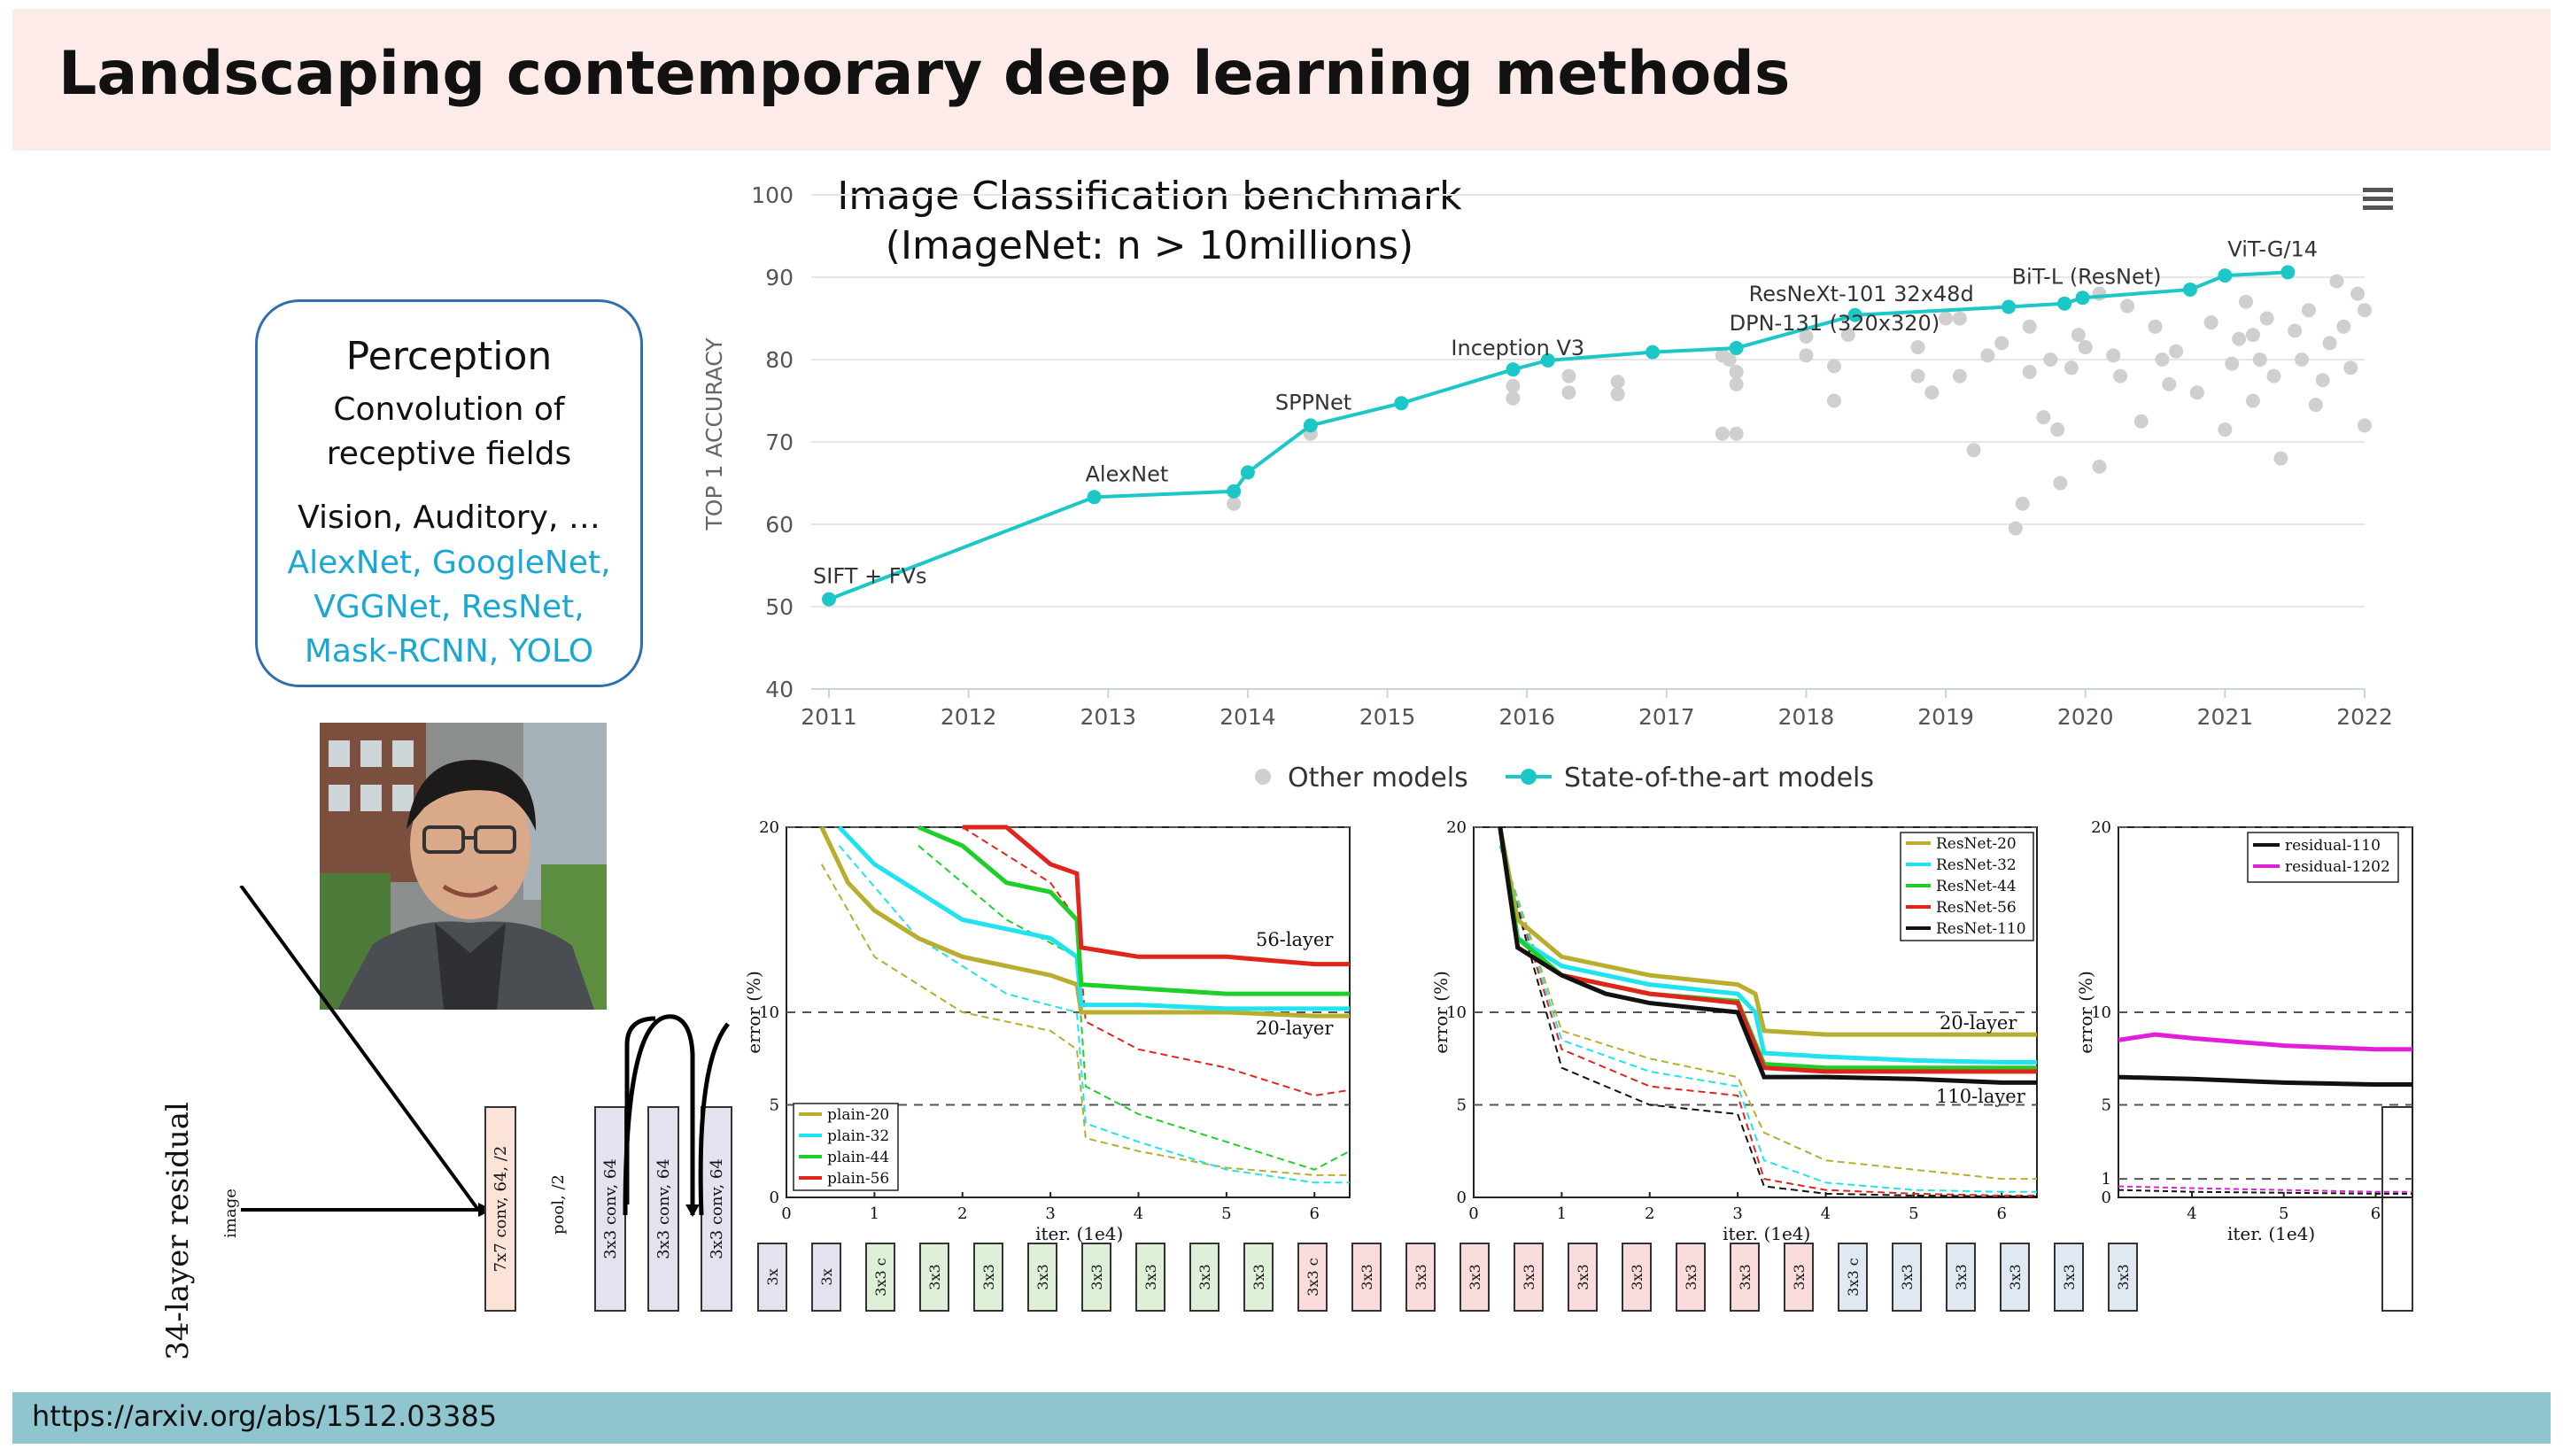 The height and width of the screenshot is (1456, 2563). Describe the element at coordinates (779, 607) in the screenshot. I see `benchmark-y-tick: 50` at that location.